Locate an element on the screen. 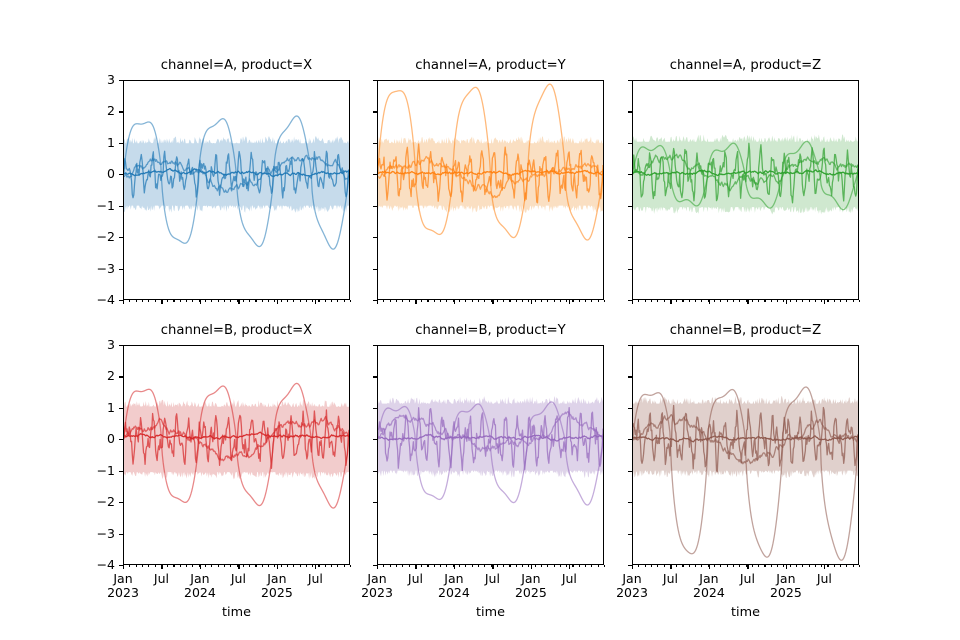 The width and height of the screenshot is (960, 640). ytick-label: −2 is located at coordinates (105, 237).